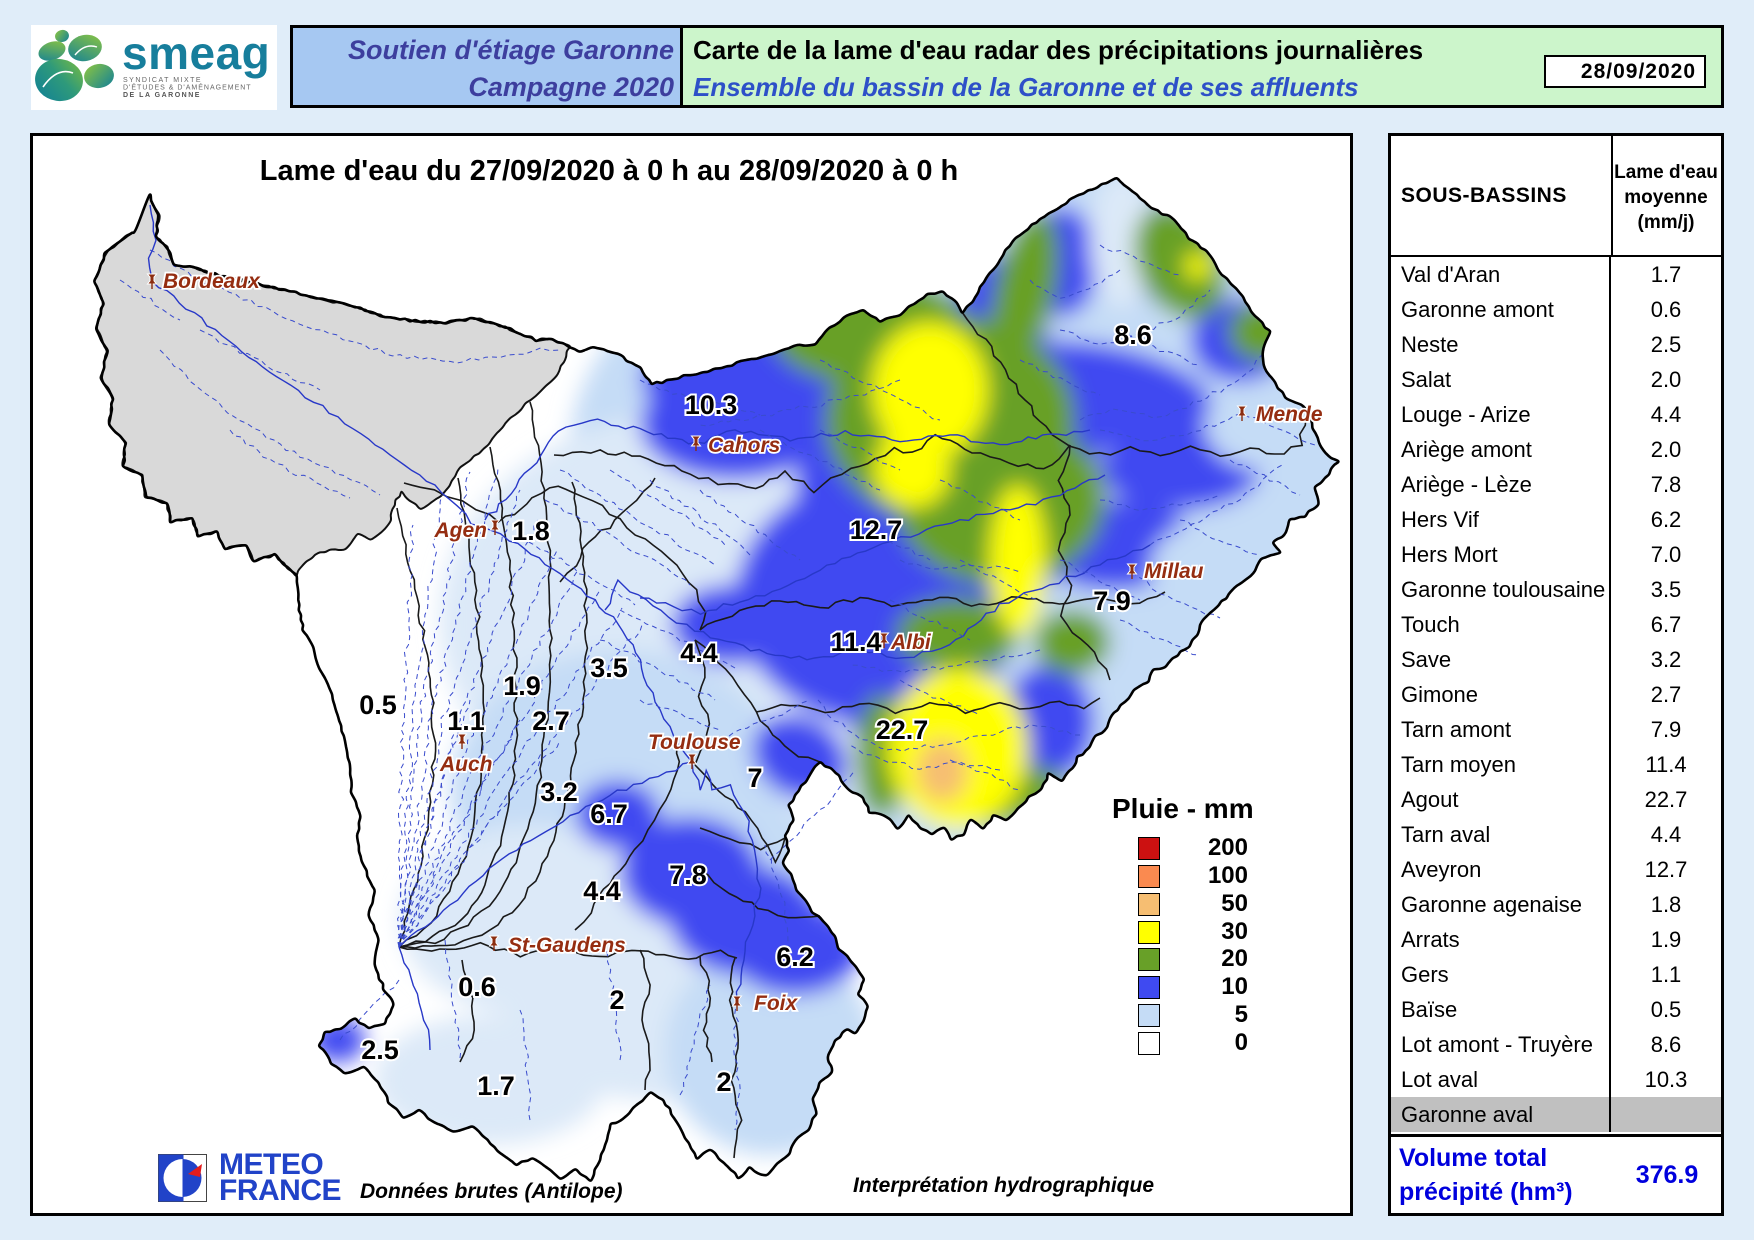  What do you see at coordinates (559, 792) in the screenshot?
I see `svg-text: 3.2` at bounding box center [559, 792].